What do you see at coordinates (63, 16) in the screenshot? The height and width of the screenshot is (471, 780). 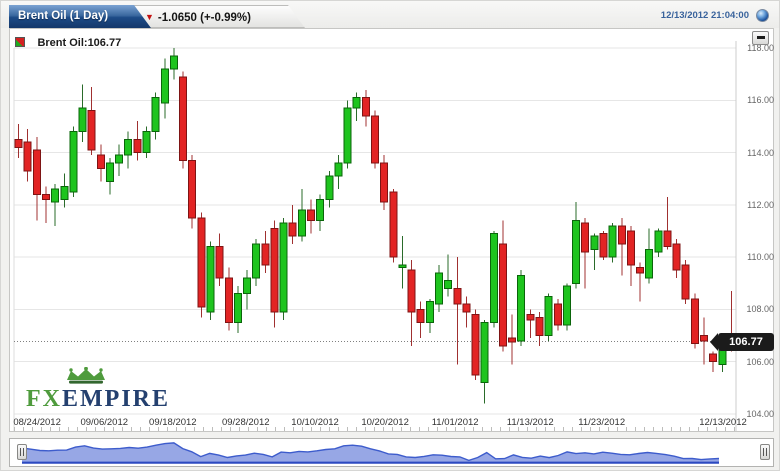 I see `instrument-label: Brent Oil (1 Day)` at bounding box center [63, 16].